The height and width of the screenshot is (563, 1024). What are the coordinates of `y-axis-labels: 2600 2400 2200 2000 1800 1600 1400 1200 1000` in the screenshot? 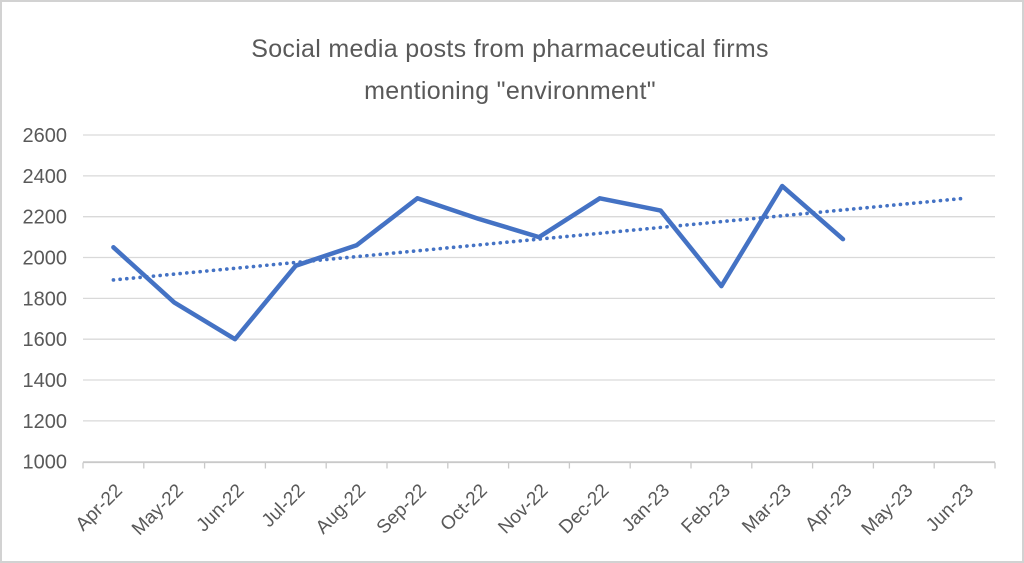 It's located at (45, 299).